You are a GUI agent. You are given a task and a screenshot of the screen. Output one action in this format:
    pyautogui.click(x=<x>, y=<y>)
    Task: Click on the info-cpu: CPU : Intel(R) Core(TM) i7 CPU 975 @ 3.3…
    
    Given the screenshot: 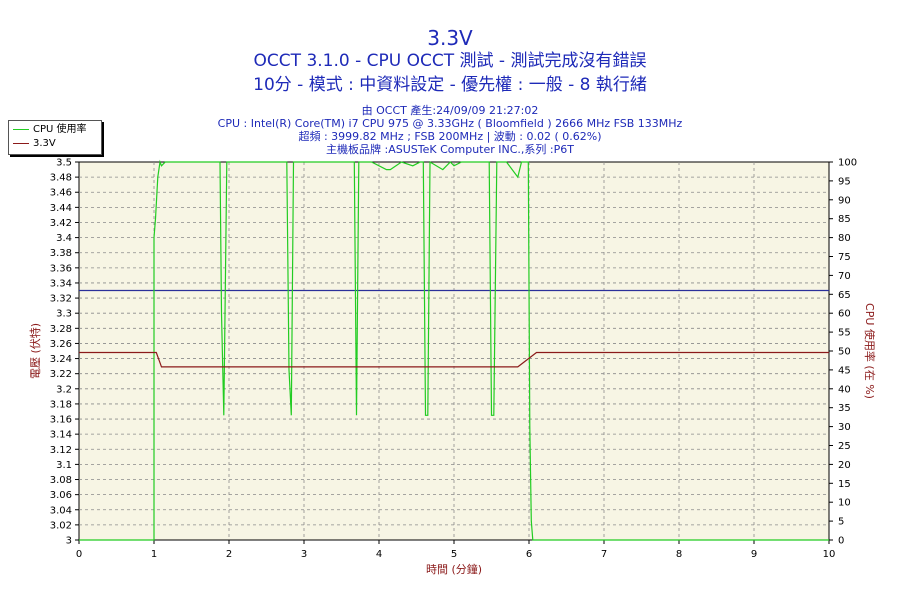 What is the action you would take?
    pyautogui.click(x=450, y=123)
    